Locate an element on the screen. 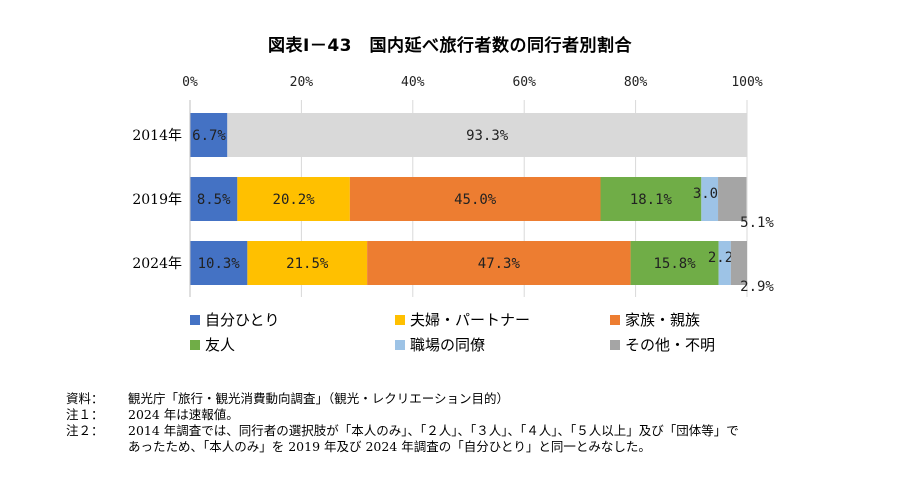 This screenshot has width=900, height=495. source-note: 資料： 観光庁「旅行・観光消費動向調査」（観光・レクリエーション目的） is located at coordinates (476, 399).